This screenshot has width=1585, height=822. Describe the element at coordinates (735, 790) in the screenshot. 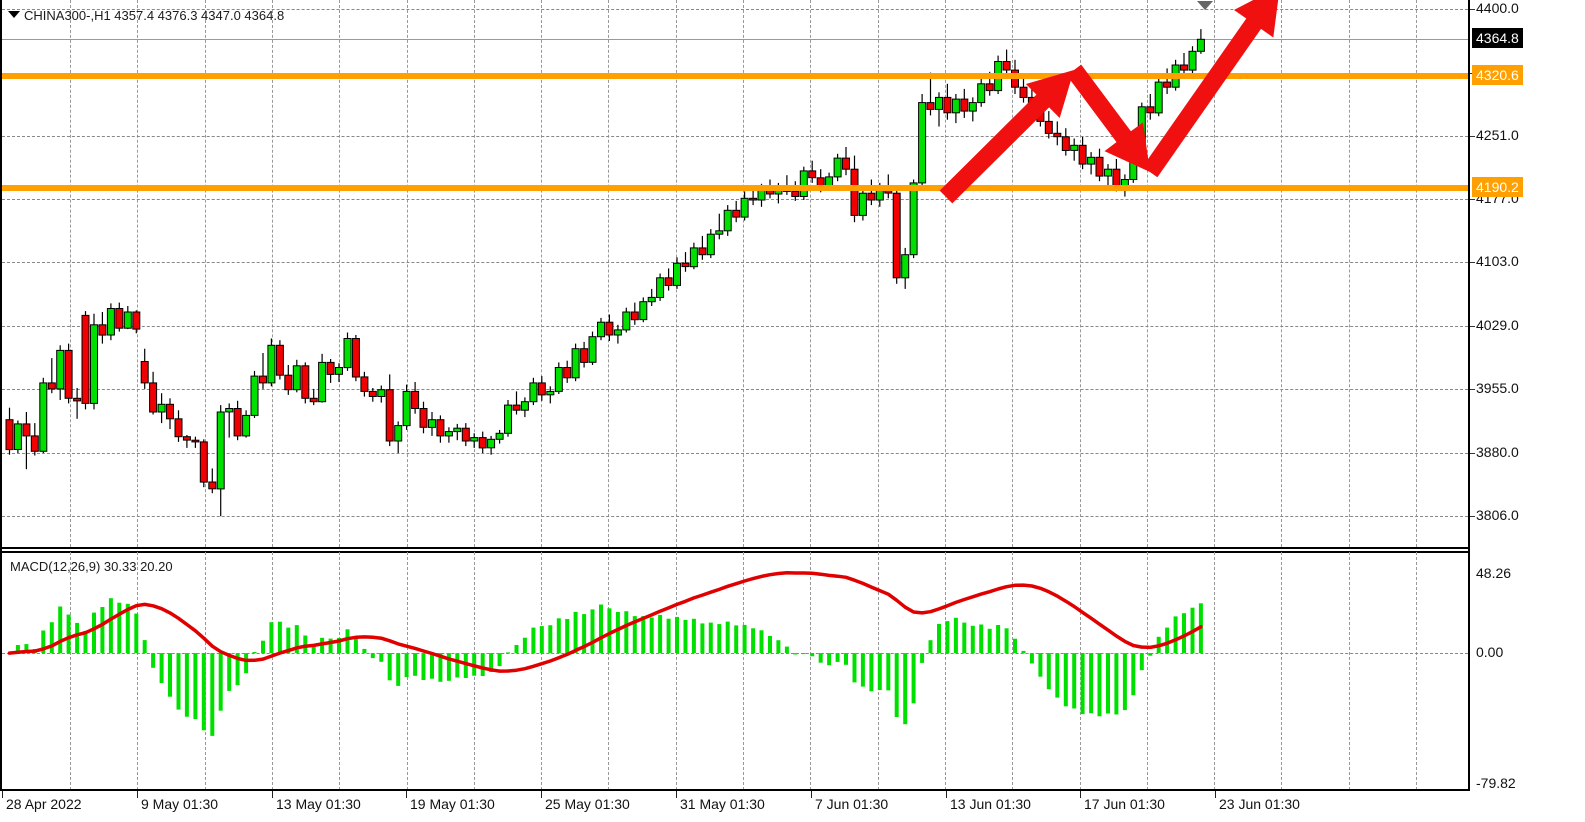

I see `time-axis-divider` at that location.